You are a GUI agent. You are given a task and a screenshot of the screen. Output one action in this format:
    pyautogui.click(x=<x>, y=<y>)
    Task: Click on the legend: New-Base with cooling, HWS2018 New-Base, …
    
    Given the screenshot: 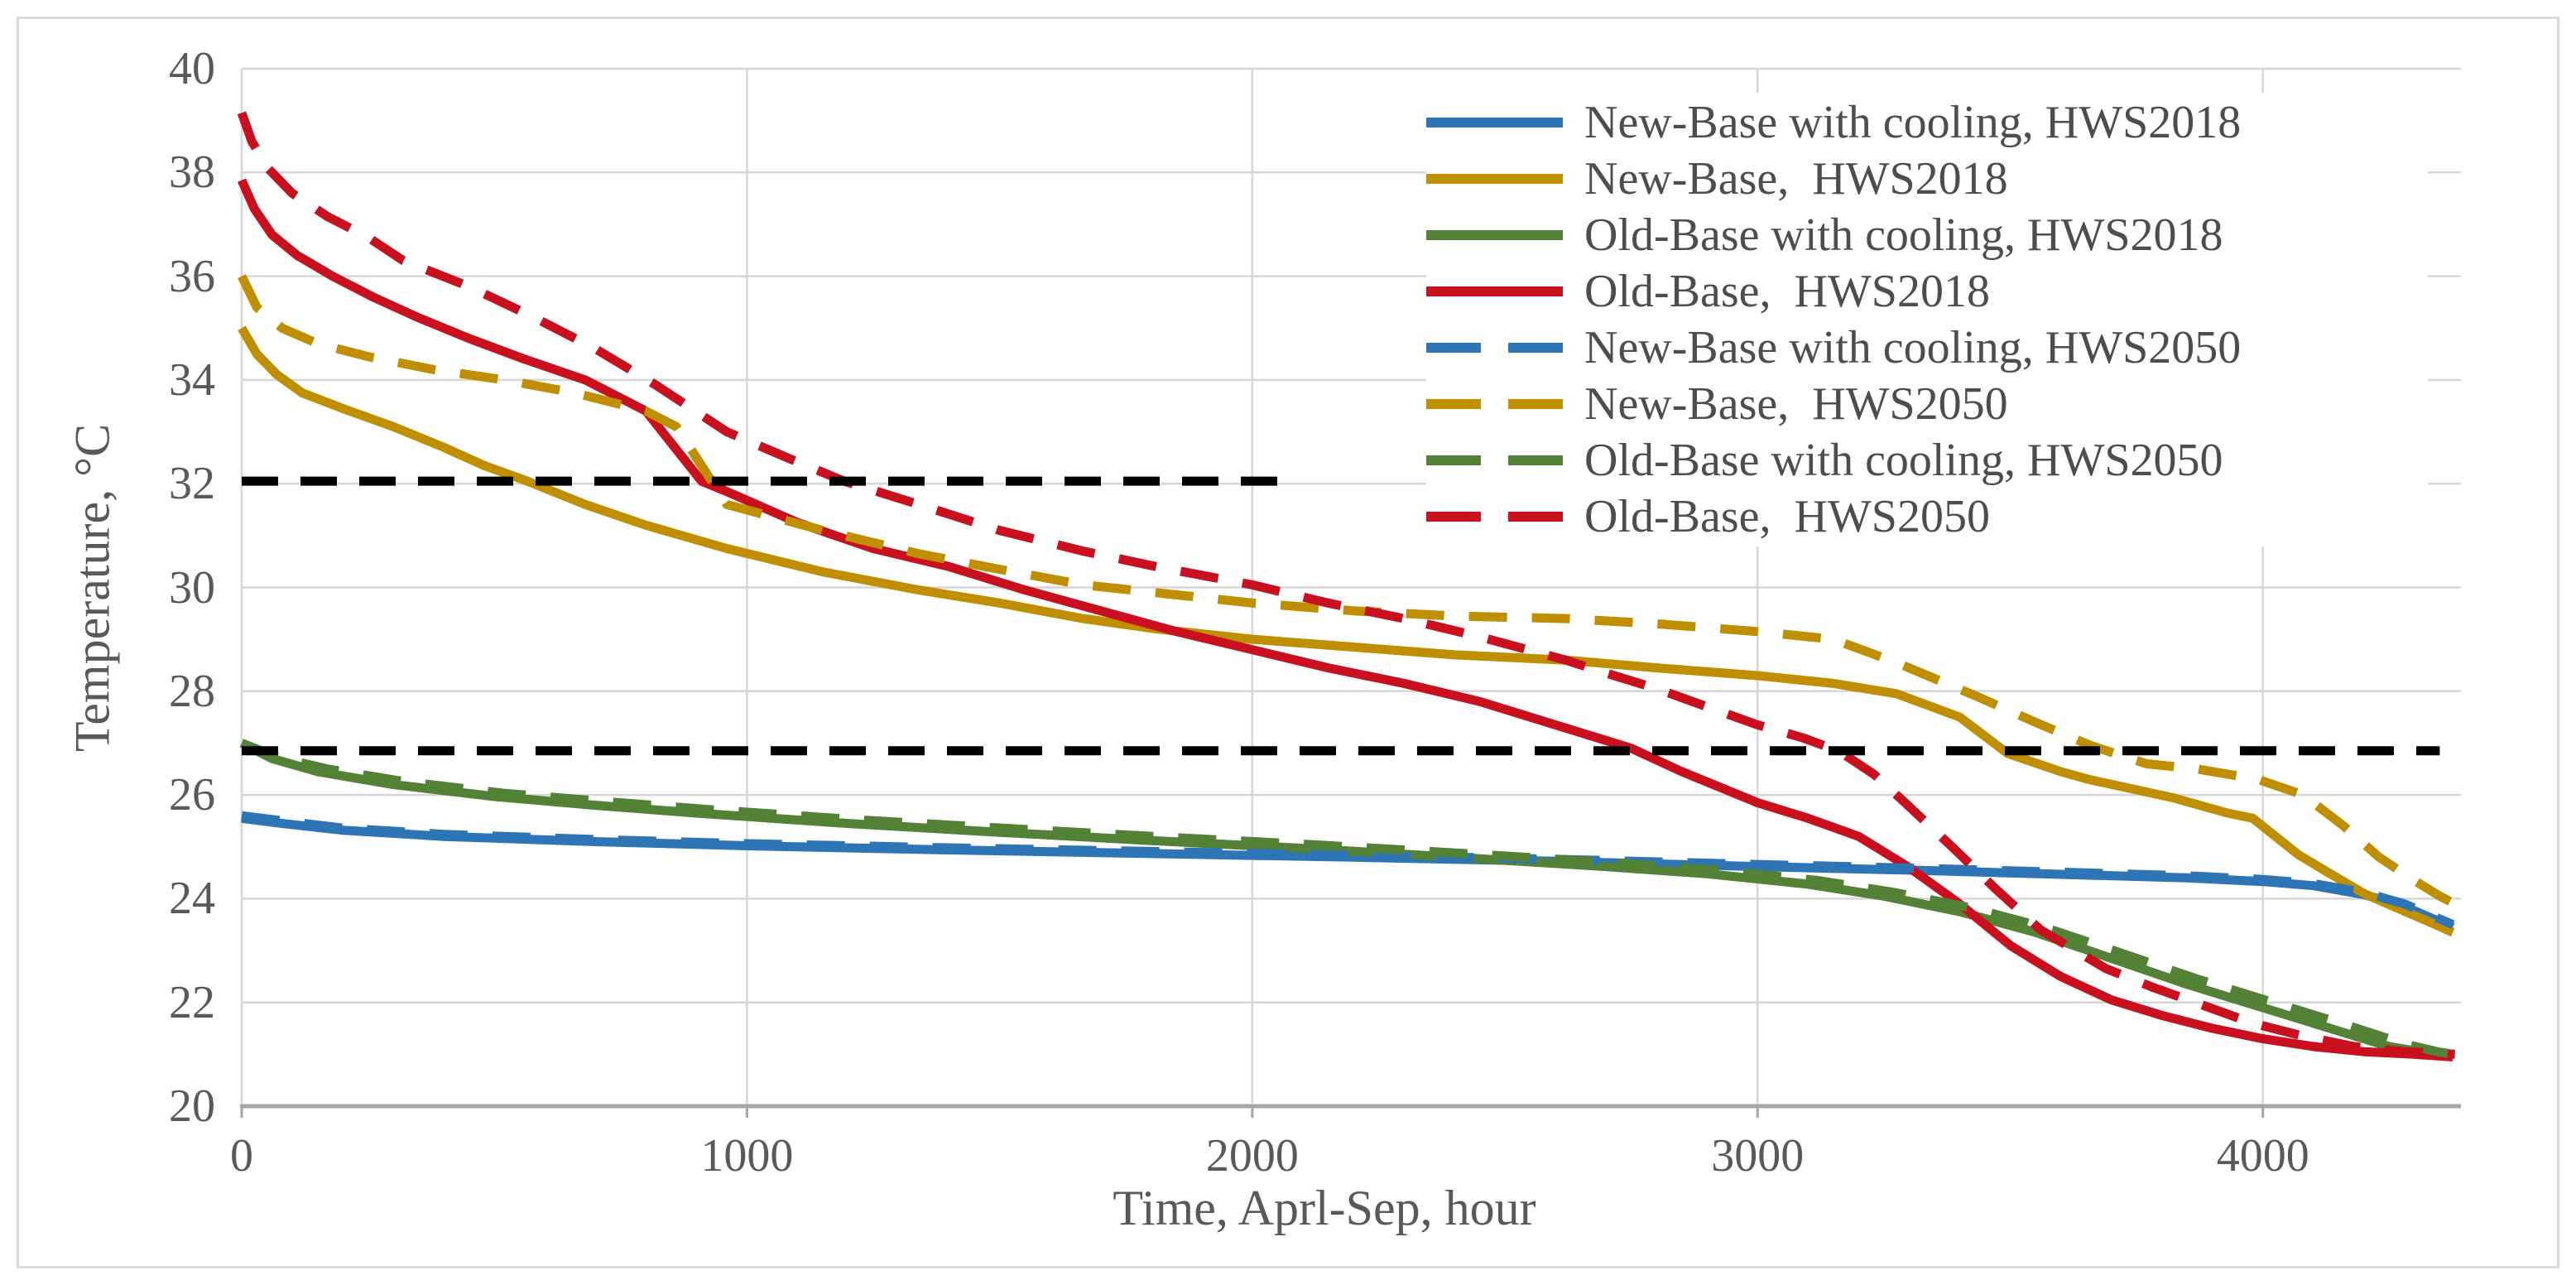 What is the action you would take?
    pyautogui.click(x=1927, y=319)
    